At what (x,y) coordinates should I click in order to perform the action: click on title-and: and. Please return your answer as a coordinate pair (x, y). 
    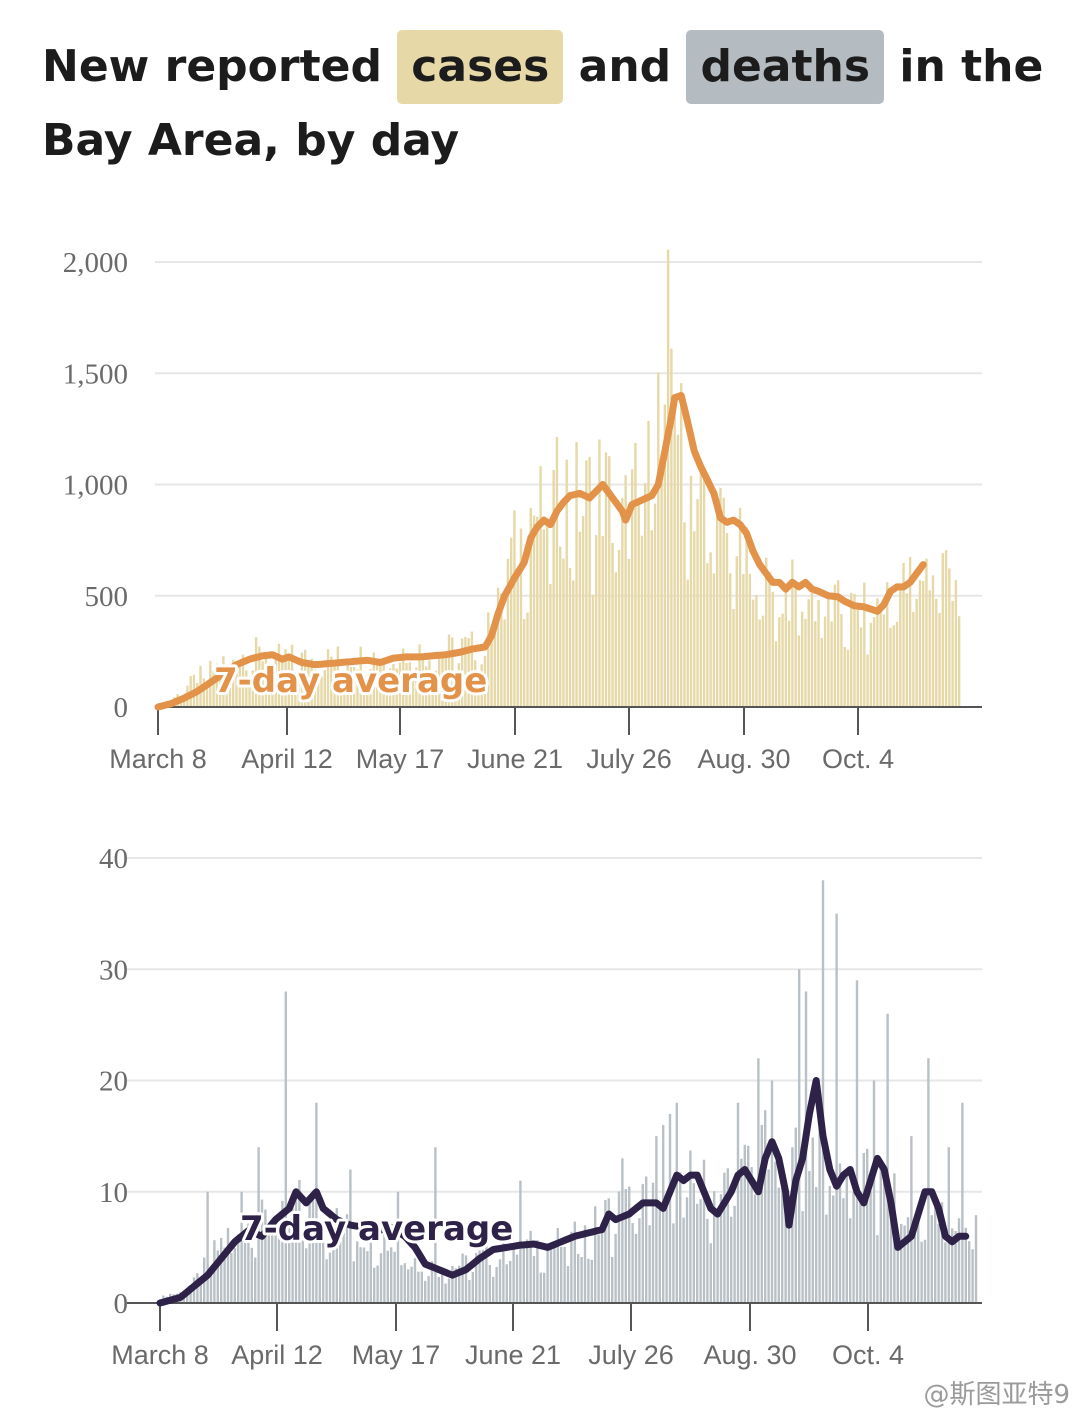
    Looking at the image, I should click on (625, 66).